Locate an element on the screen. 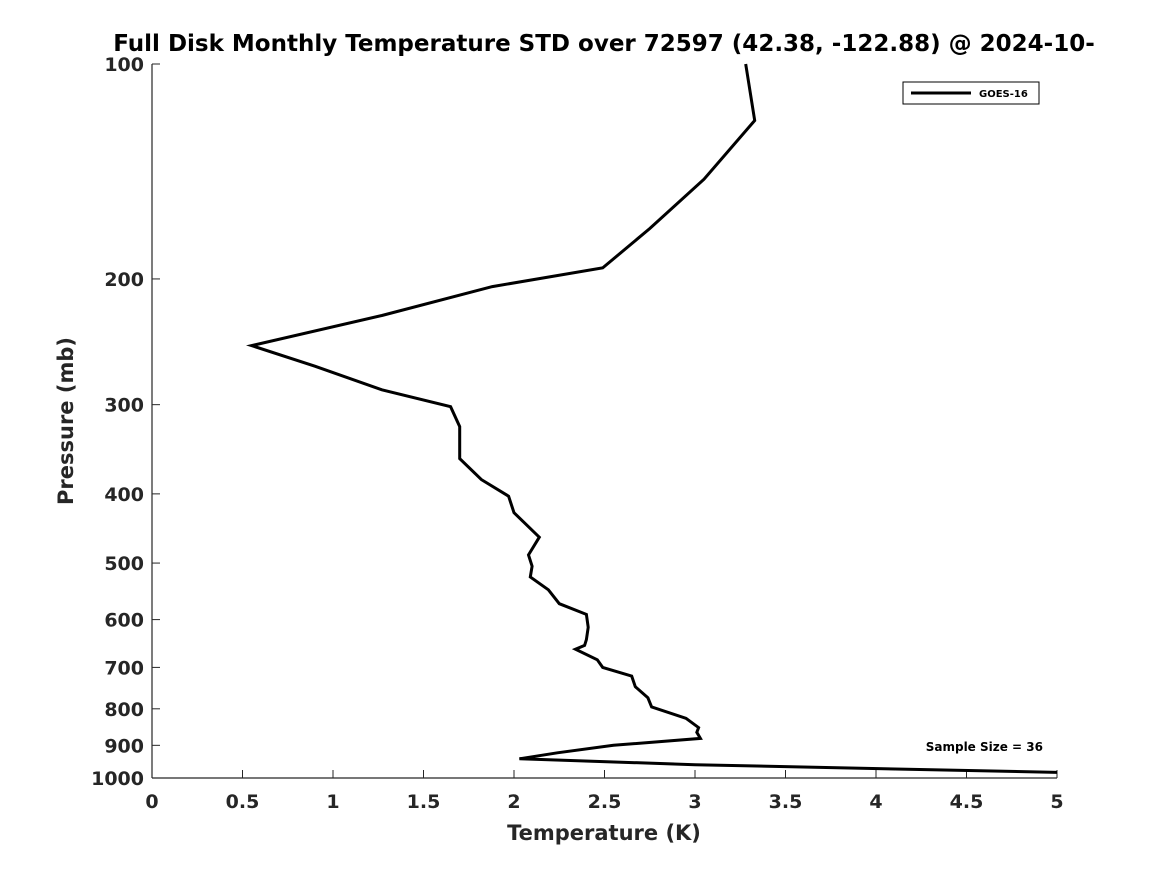  x-tick-label: 3.5 is located at coordinates (786, 802).